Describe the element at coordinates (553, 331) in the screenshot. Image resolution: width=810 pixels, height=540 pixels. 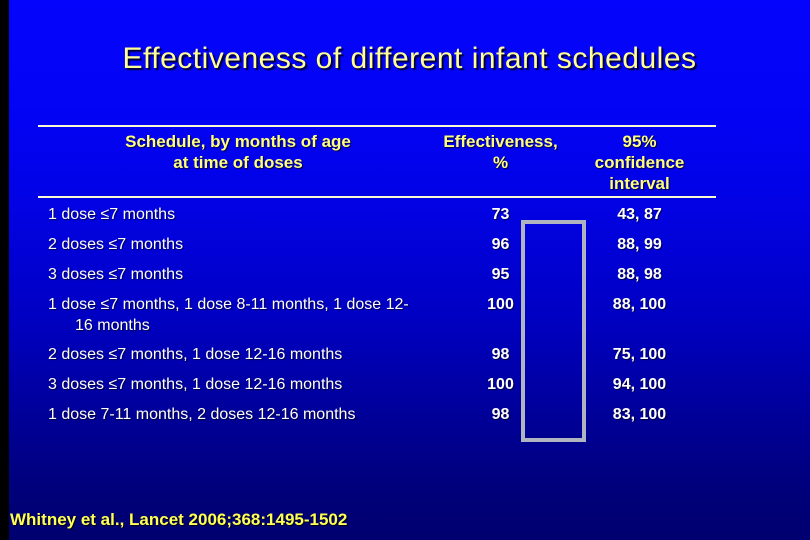
I see `highlight-box` at that location.